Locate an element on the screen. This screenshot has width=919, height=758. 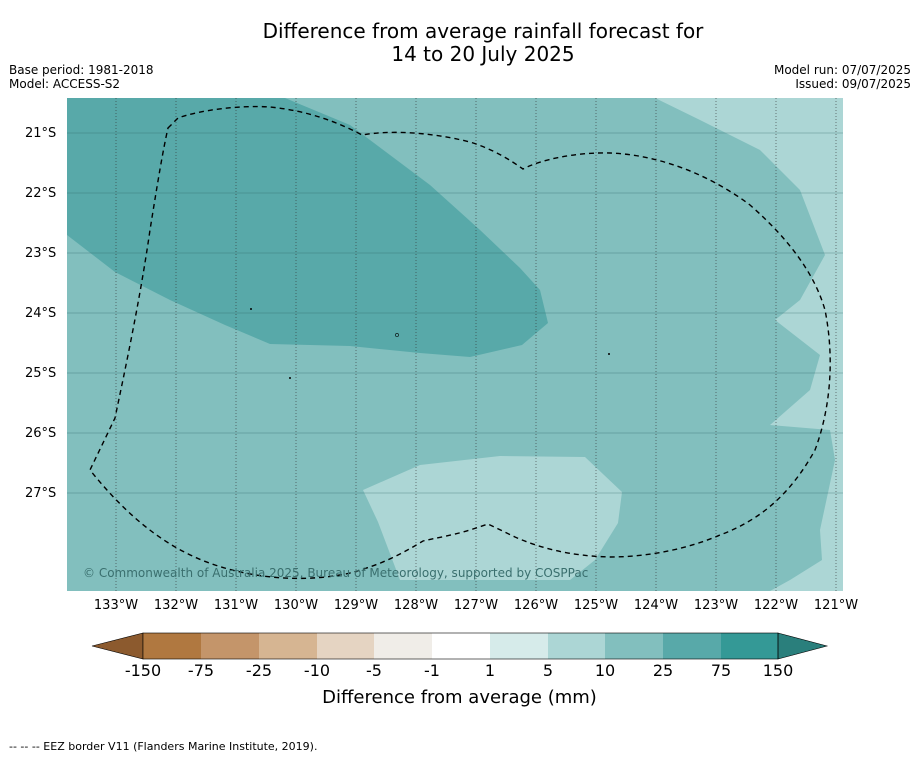
colorbar-outline is located at coordinates (460, 646).